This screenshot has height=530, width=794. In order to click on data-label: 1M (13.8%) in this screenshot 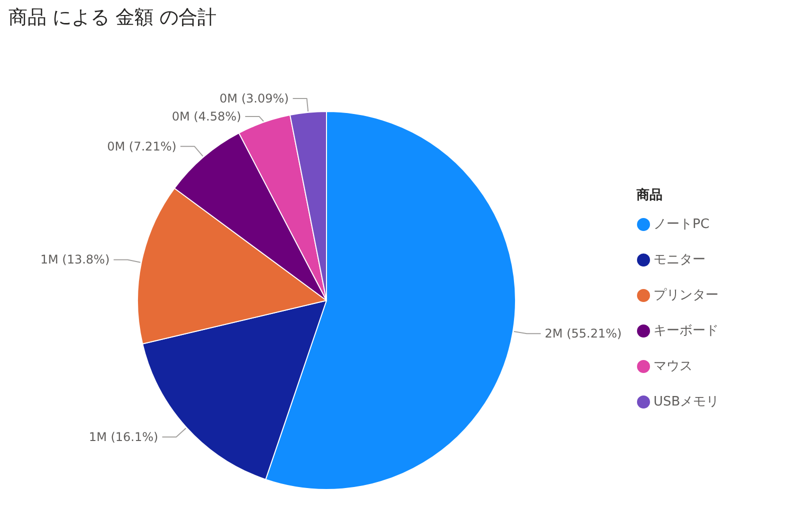, I will do `click(75, 259)`.